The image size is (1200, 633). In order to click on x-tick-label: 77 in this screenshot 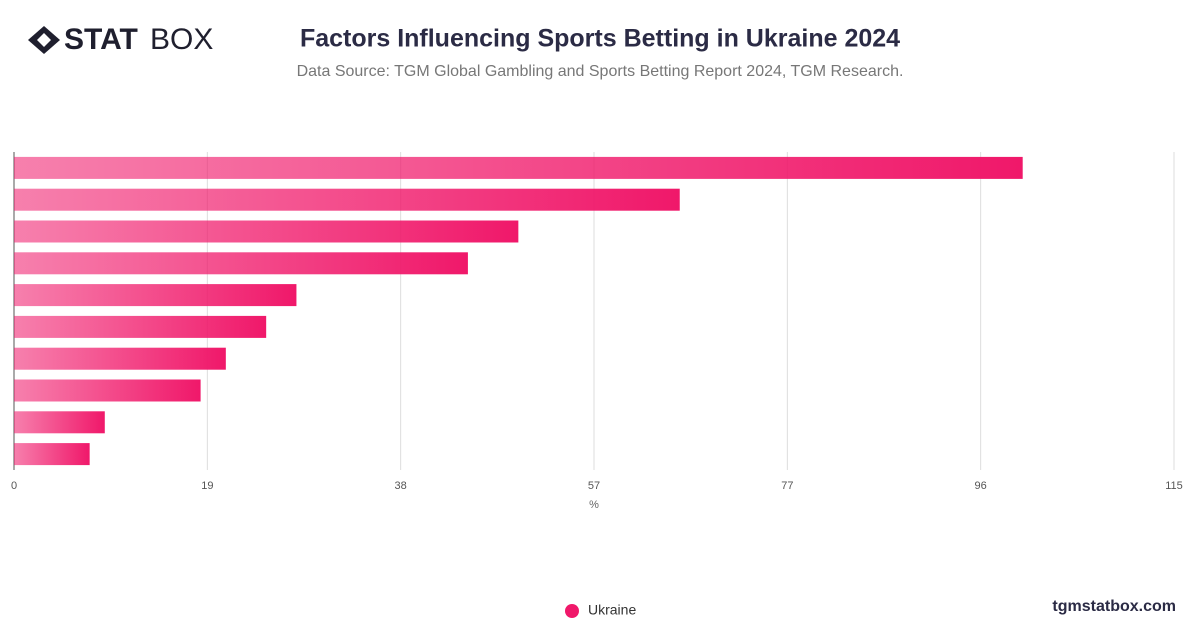, I will do `click(787, 486)`.